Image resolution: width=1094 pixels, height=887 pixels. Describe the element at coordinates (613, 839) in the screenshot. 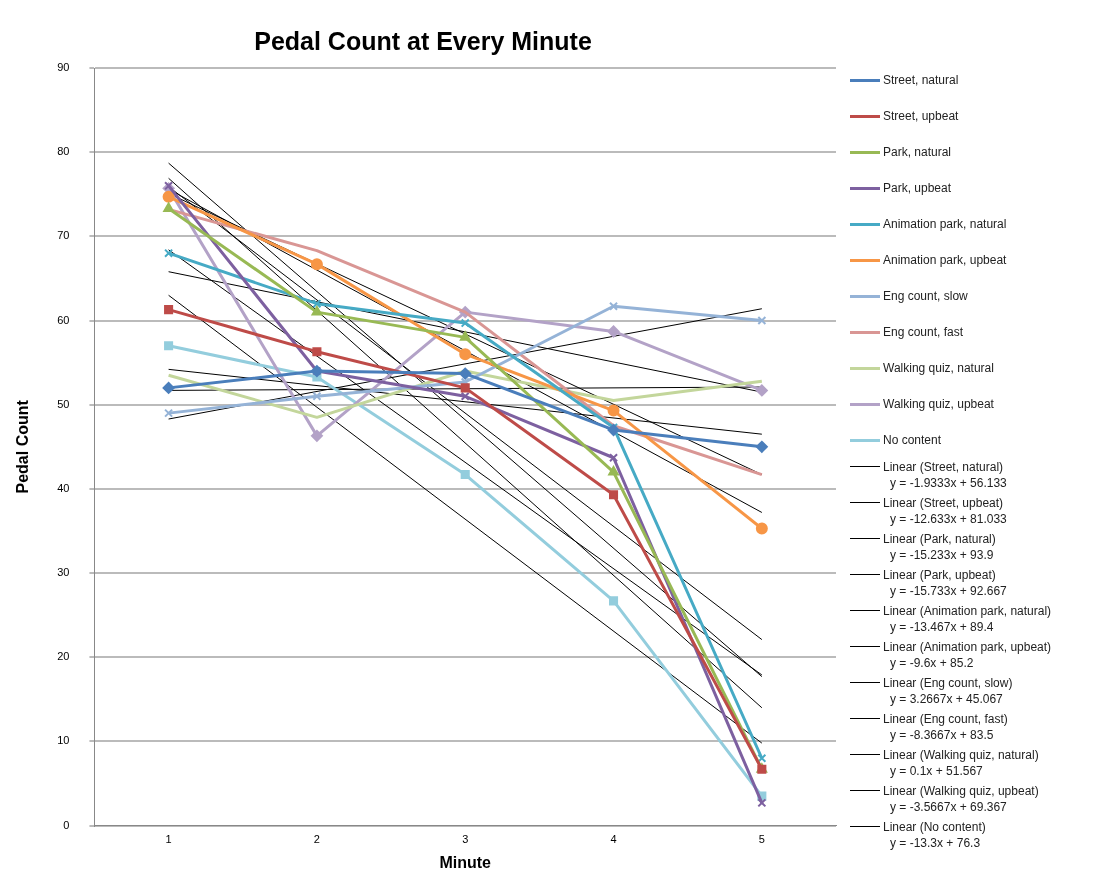

I see `x-tick-label: 4` at that location.